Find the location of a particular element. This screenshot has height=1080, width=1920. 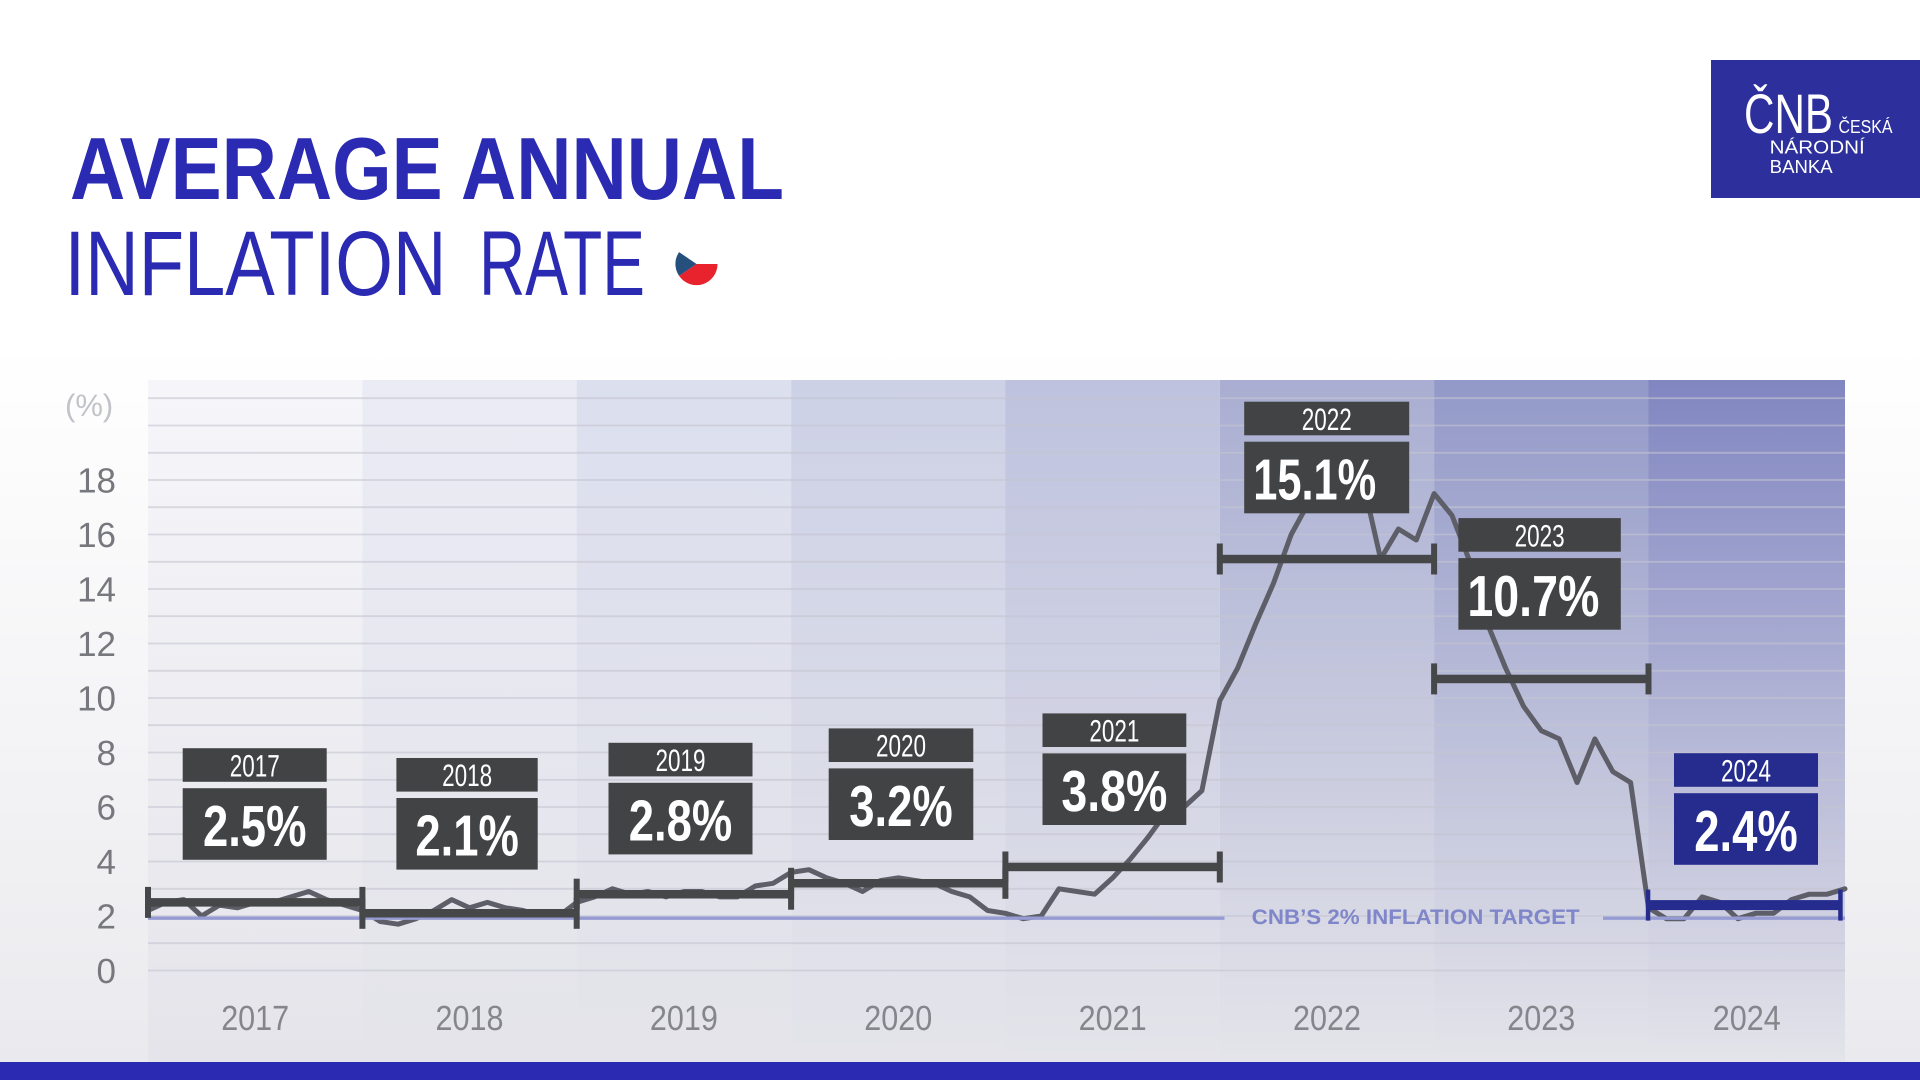

svg-text: ČESKÁ is located at coordinates (1866, 126).